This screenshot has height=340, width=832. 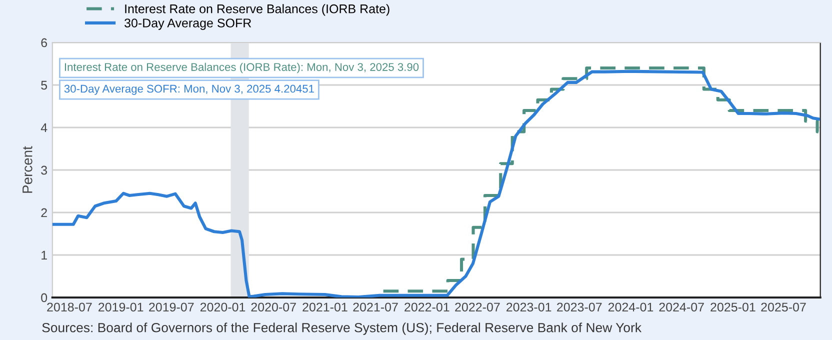 What do you see at coordinates (189, 89) in the screenshot?
I see `annotation: 30-Day Average SOFR: Mon, Nov 3, 2025 4.20451` at bounding box center [189, 89].